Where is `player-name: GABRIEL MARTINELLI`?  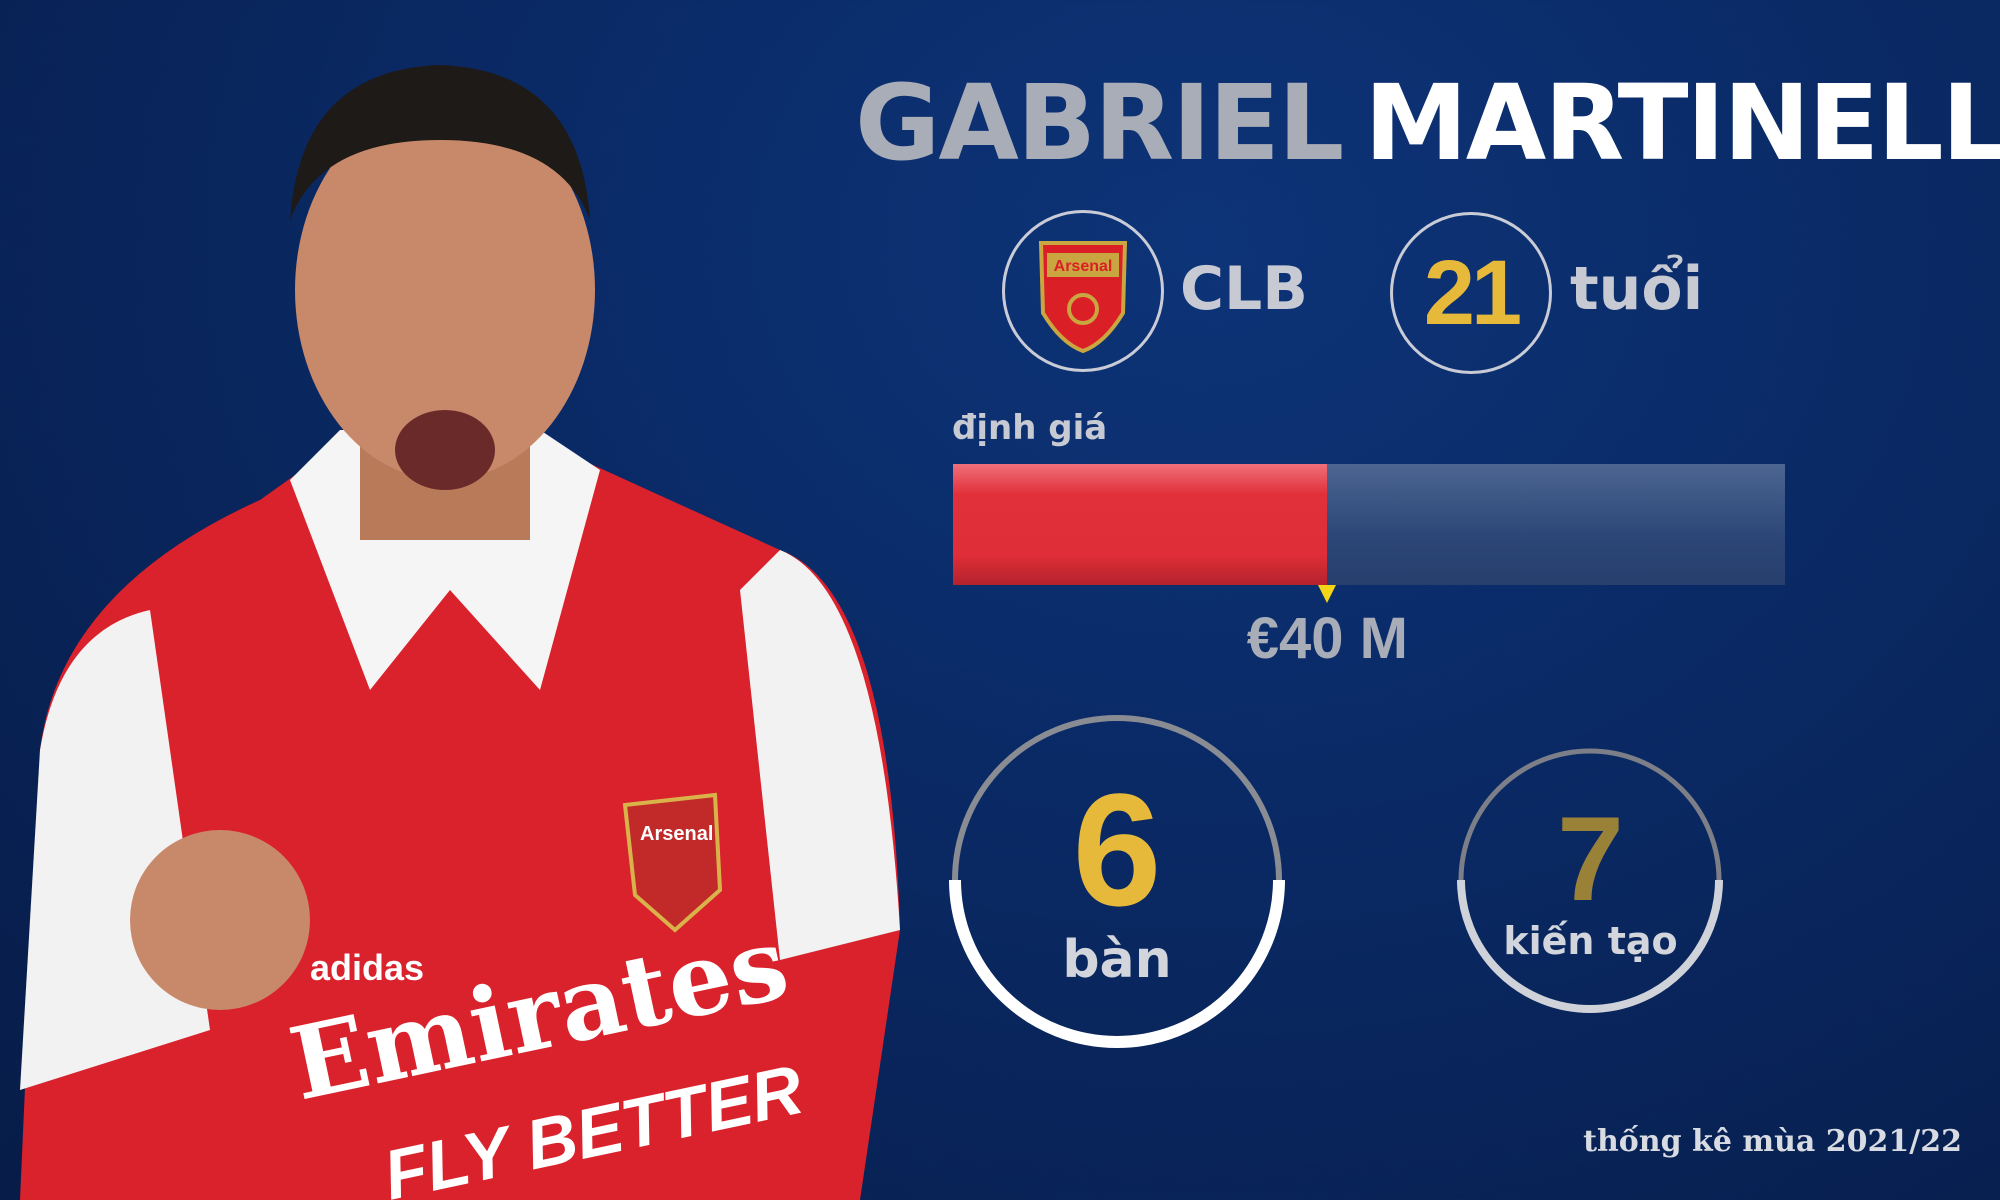
player-name: GABRIEL MARTINELLI is located at coordinates (1427, 123).